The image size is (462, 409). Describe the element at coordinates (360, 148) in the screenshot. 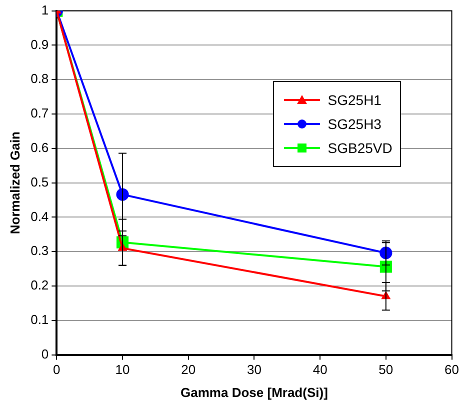

I see `legend-label: SGB25VD` at that location.